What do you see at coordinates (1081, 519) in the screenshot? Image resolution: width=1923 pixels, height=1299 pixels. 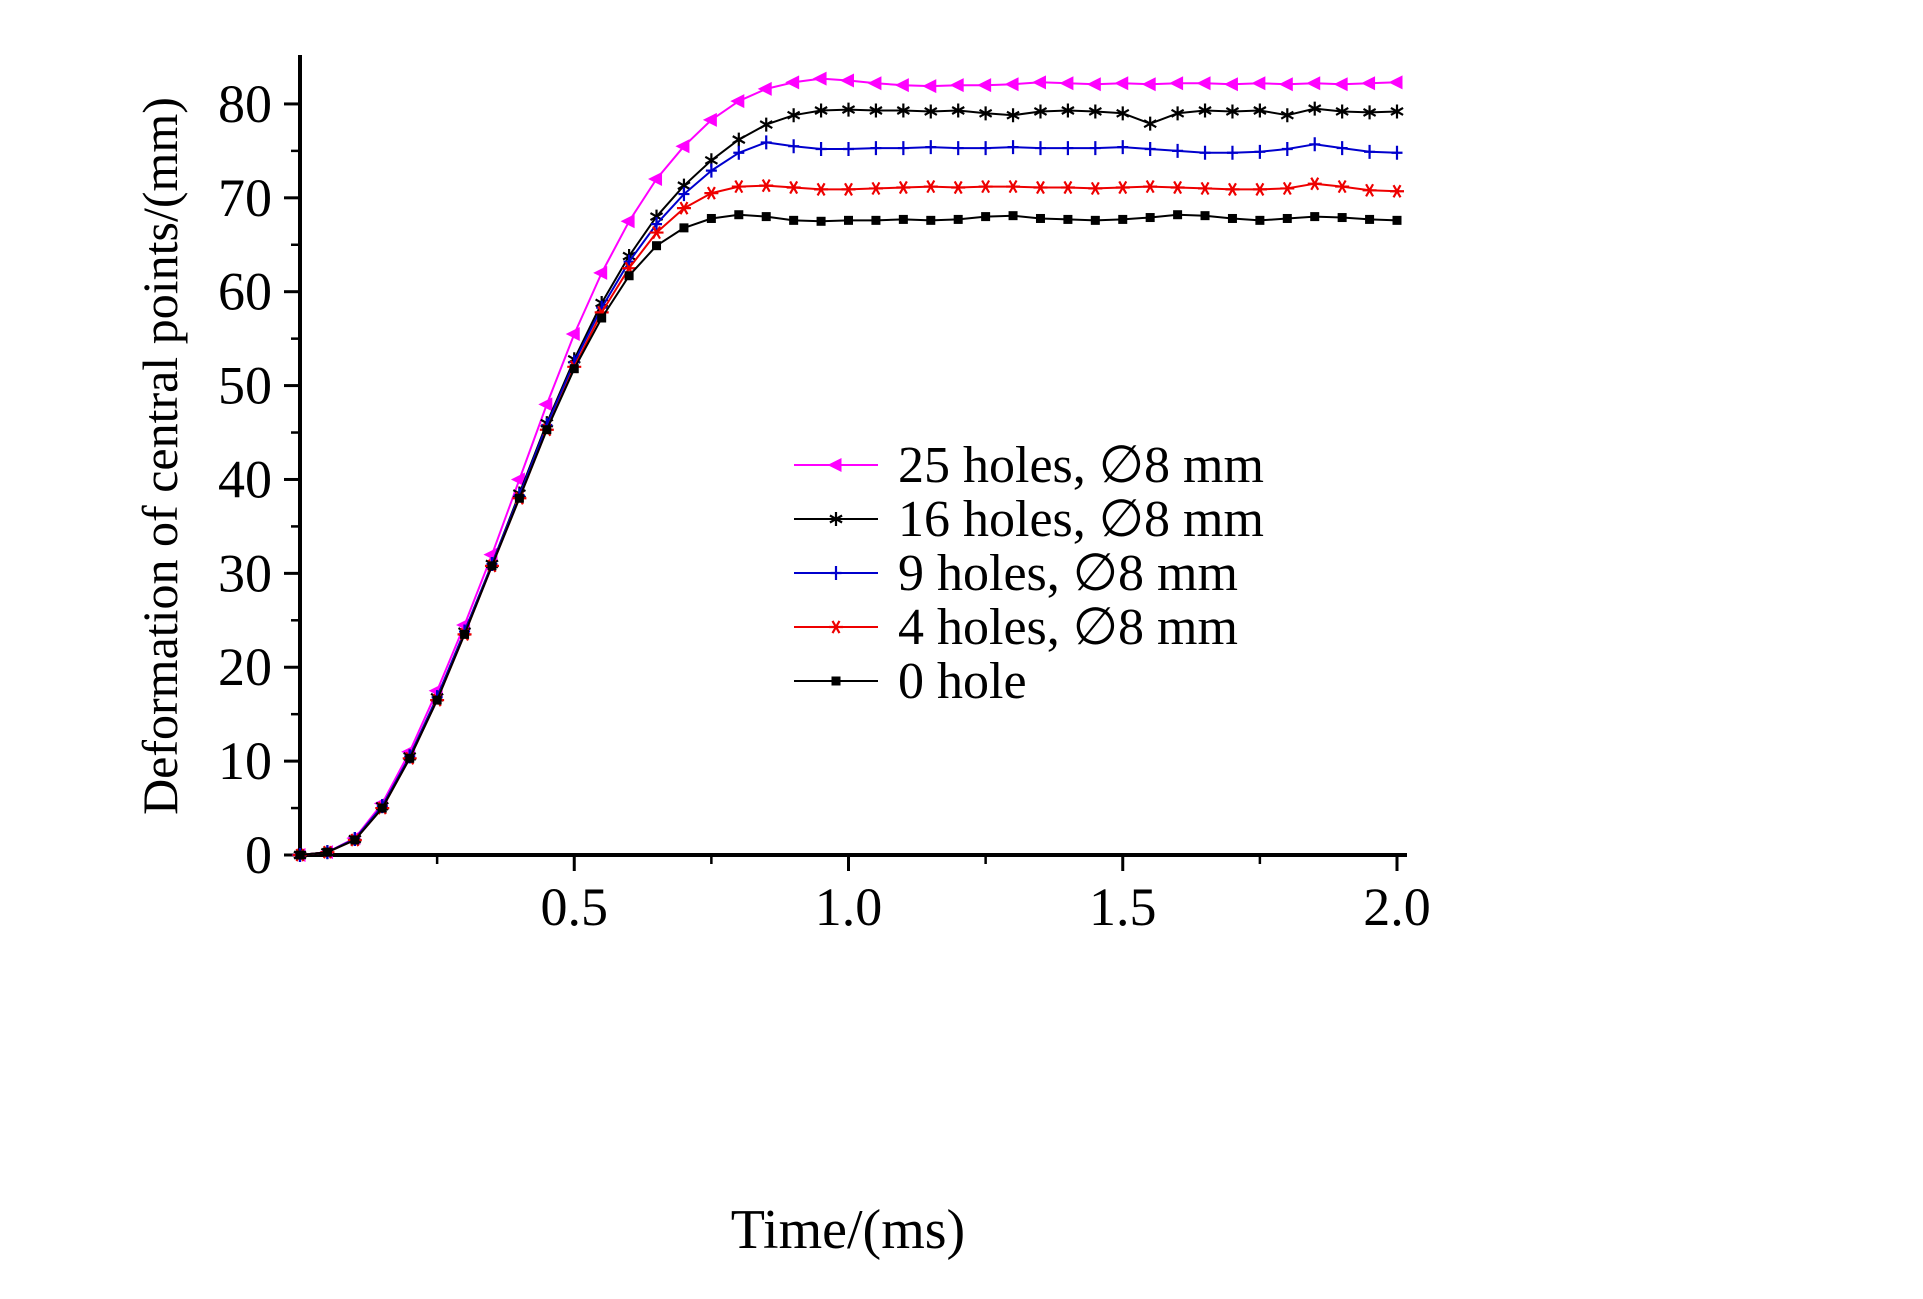 I see `legend-label-16-holes: 16 holes, ∅8 mm` at bounding box center [1081, 519].